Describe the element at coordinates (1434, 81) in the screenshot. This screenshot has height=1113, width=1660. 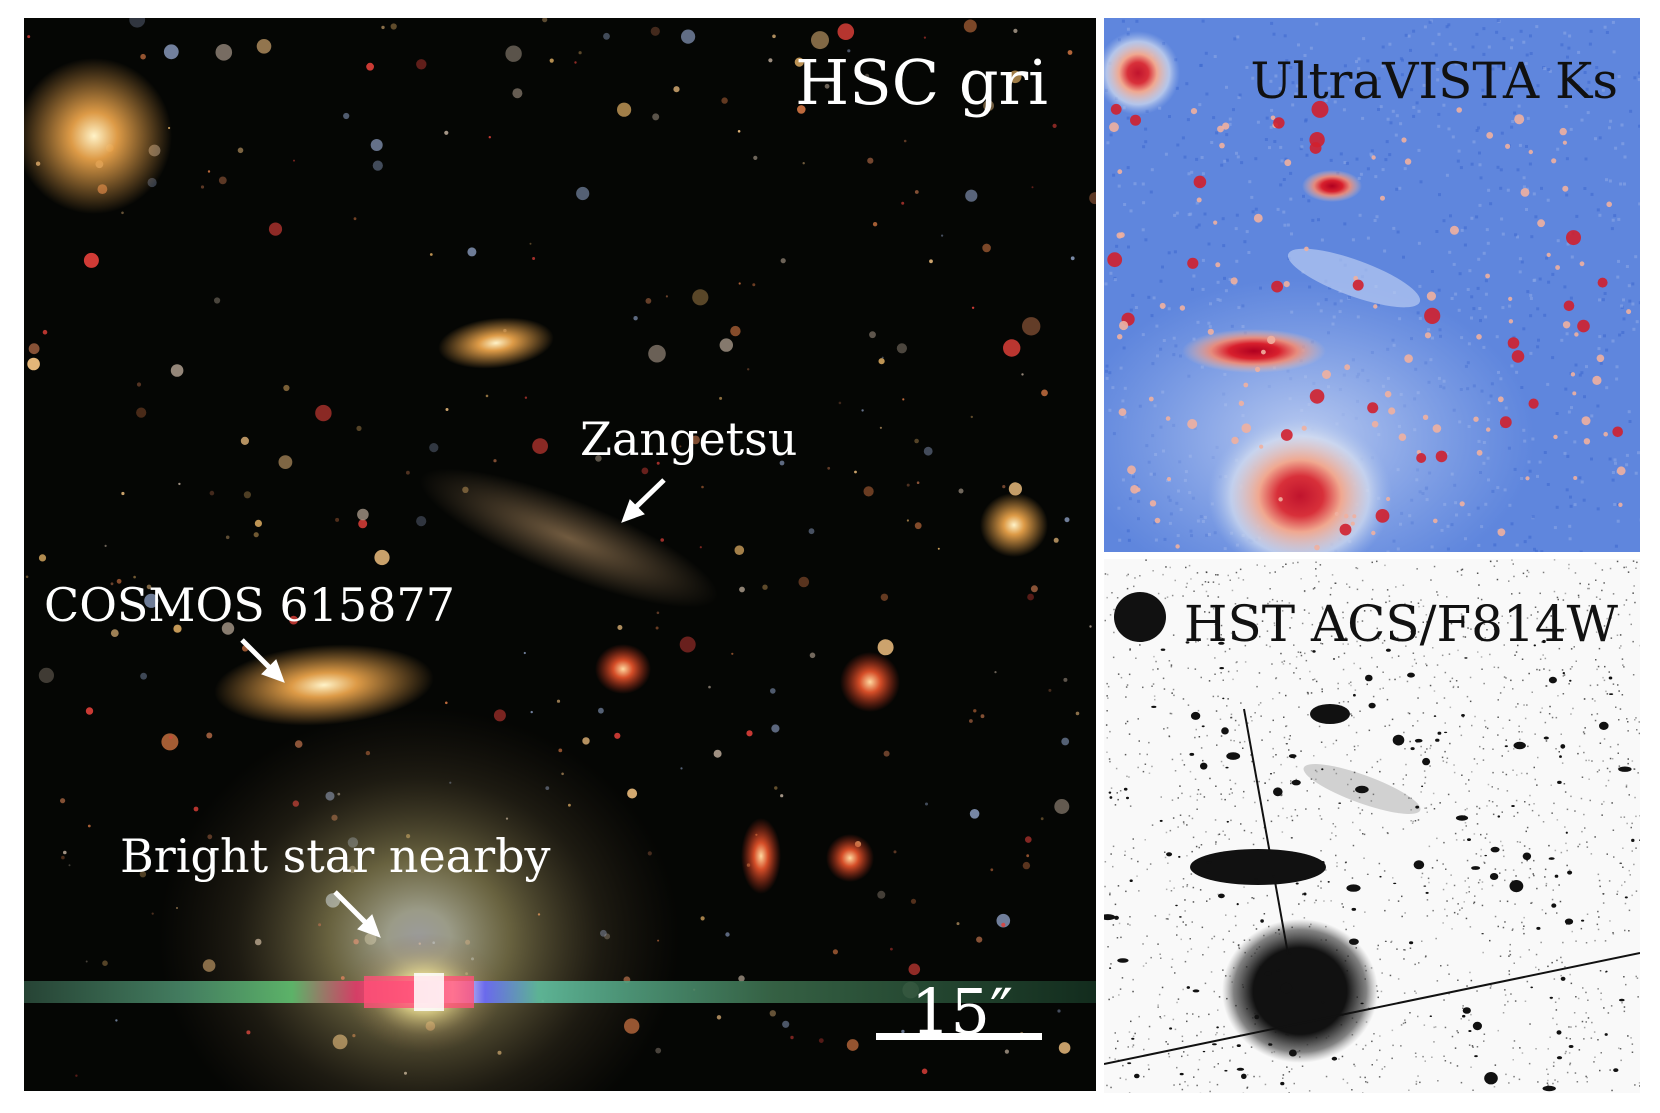
I see `ultravista-ks-title: UltraVISTA Ks` at that location.